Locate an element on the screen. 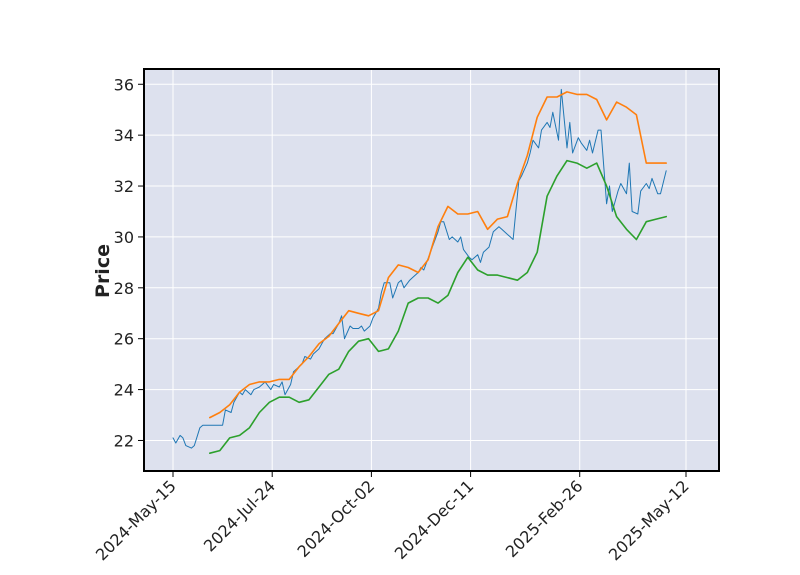 The width and height of the screenshot is (800, 575). x-tick-label: 2024-May-15 is located at coordinates (136, 520).